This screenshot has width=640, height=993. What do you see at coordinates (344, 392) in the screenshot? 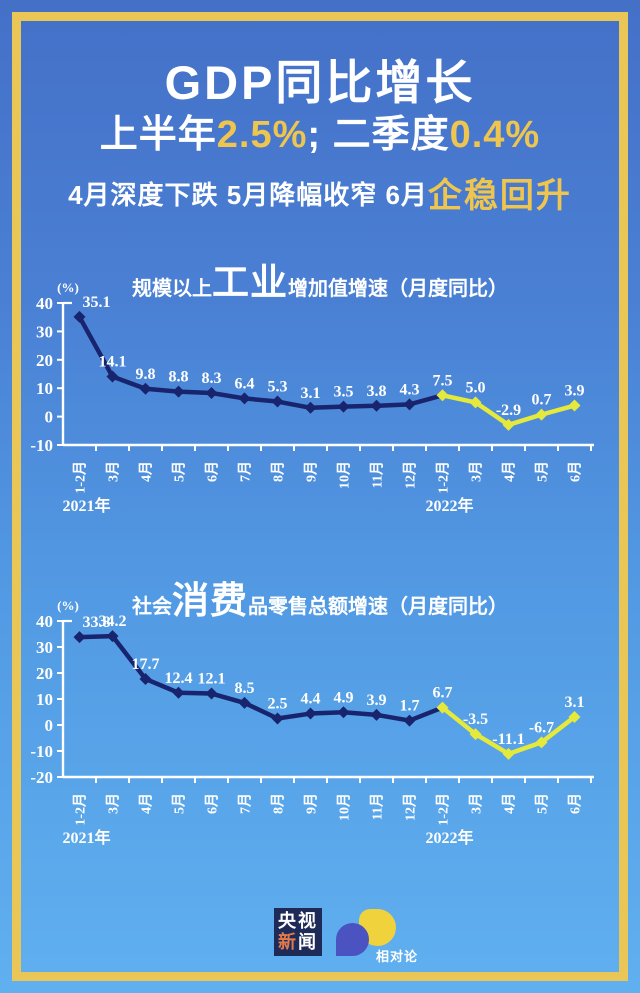
I see `value-label: 3.5` at bounding box center [344, 392].